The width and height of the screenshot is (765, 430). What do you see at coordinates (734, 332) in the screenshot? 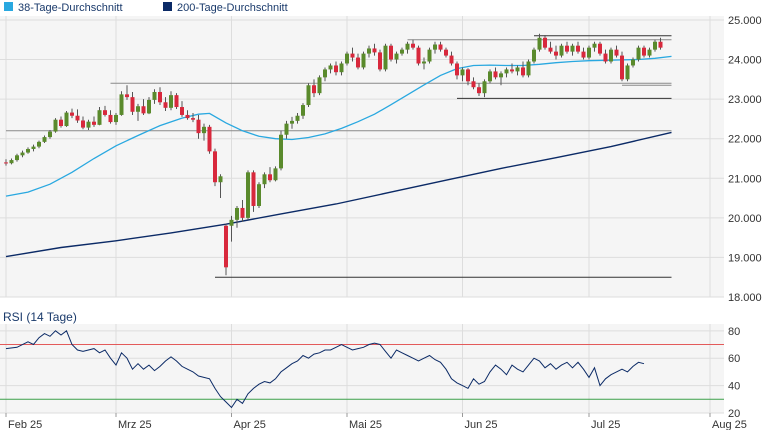
I see `rsi-tick-label: 80` at bounding box center [734, 332].